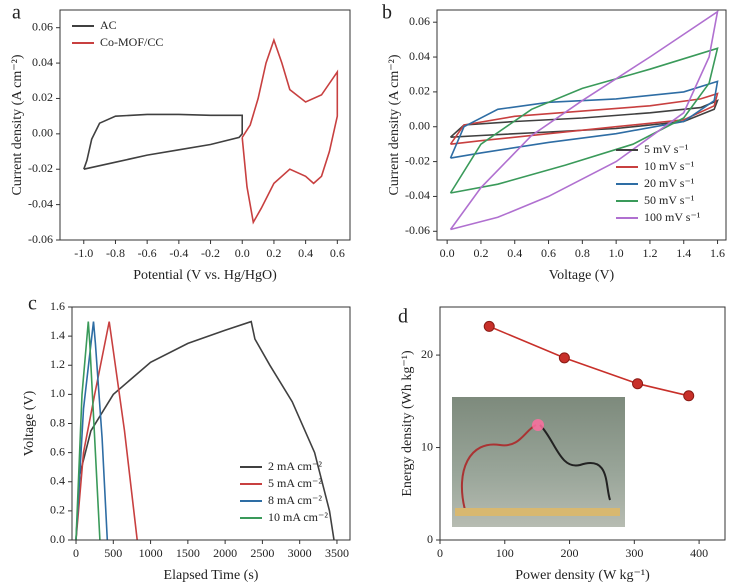  I want to click on legend-label: Co-MOF/CC, so click(131, 42).